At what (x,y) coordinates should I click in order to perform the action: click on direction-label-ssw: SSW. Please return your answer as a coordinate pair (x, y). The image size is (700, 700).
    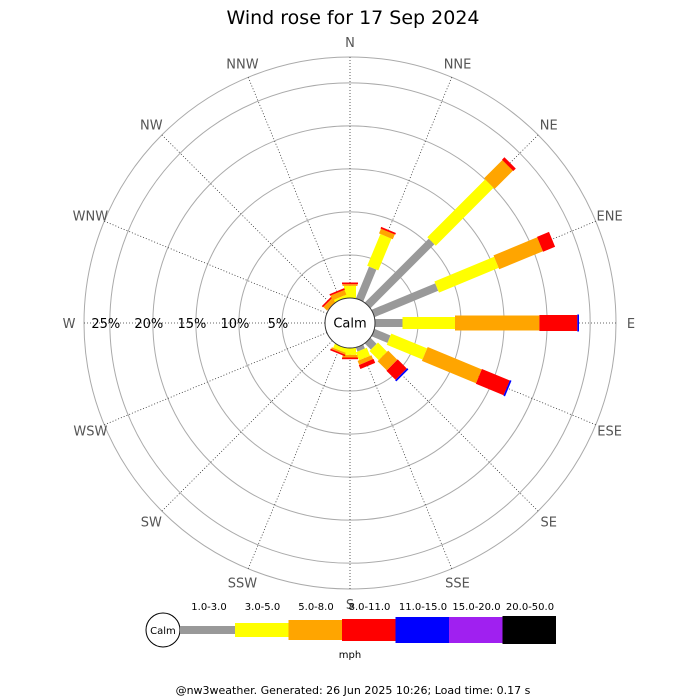
    Looking at the image, I should click on (243, 584).